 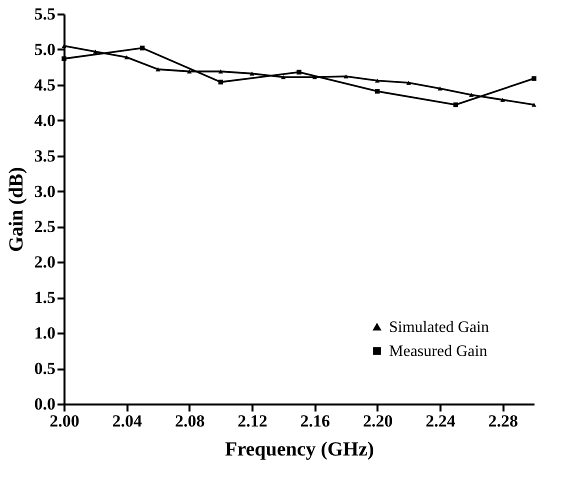 I want to click on x-axis-title: Frequency (GHz), so click(x=299, y=449).